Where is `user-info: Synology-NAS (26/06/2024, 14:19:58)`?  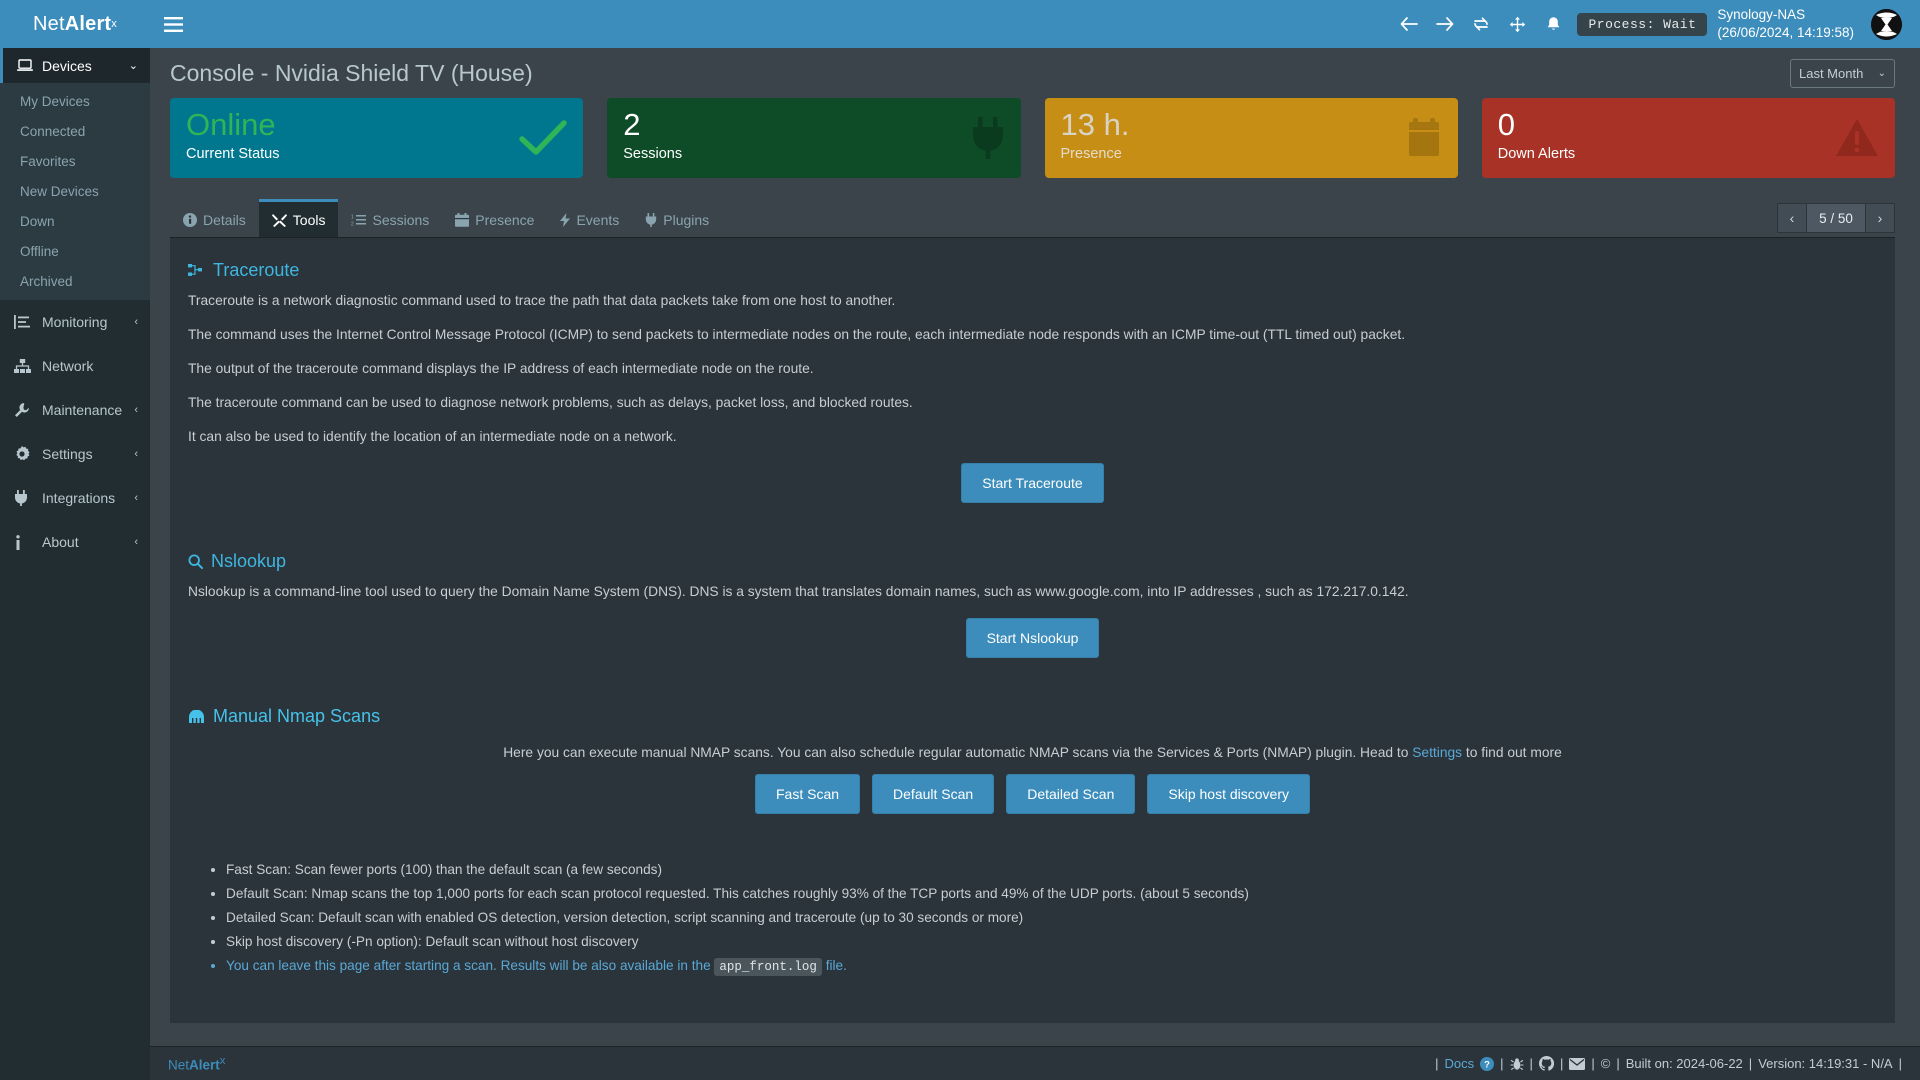 user-info: Synology-NAS (26/06/2024, 14:19:58) is located at coordinates (1785, 24).